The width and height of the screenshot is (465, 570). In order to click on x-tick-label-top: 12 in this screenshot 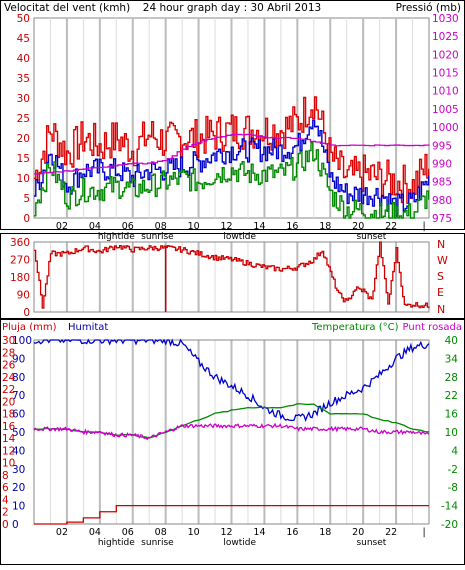, I will do `click(227, 226)`.